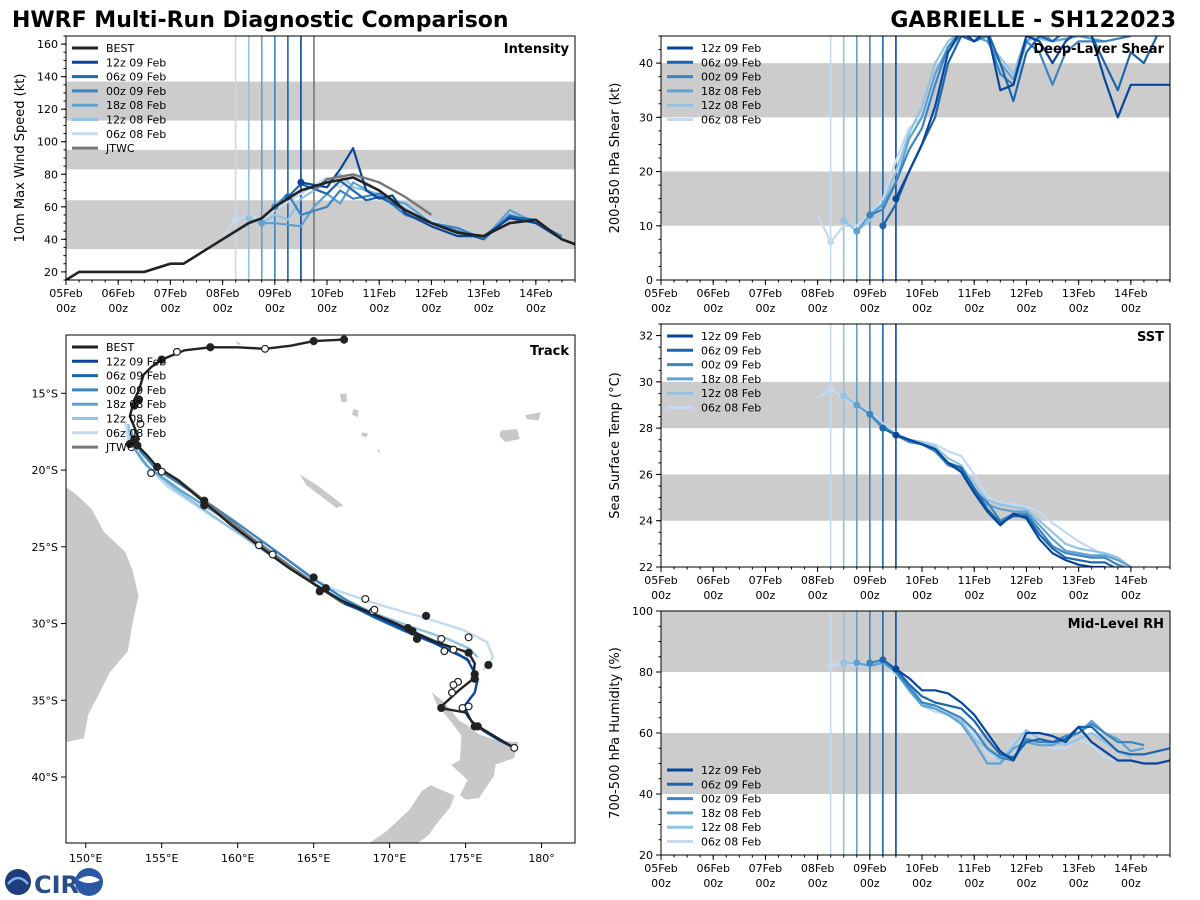 The width and height of the screenshot is (1200, 900). Describe the element at coordinates (615, 158) in the screenshot. I see `shear-ylabel: 200-850 hPa Shear (kt)` at that location.